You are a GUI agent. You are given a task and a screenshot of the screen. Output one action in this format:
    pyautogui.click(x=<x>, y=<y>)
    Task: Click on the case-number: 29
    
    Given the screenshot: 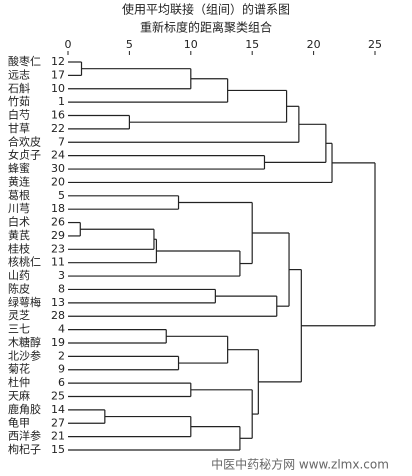 What is the action you would take?
    pyautogui.click(x=58, y=235)
    